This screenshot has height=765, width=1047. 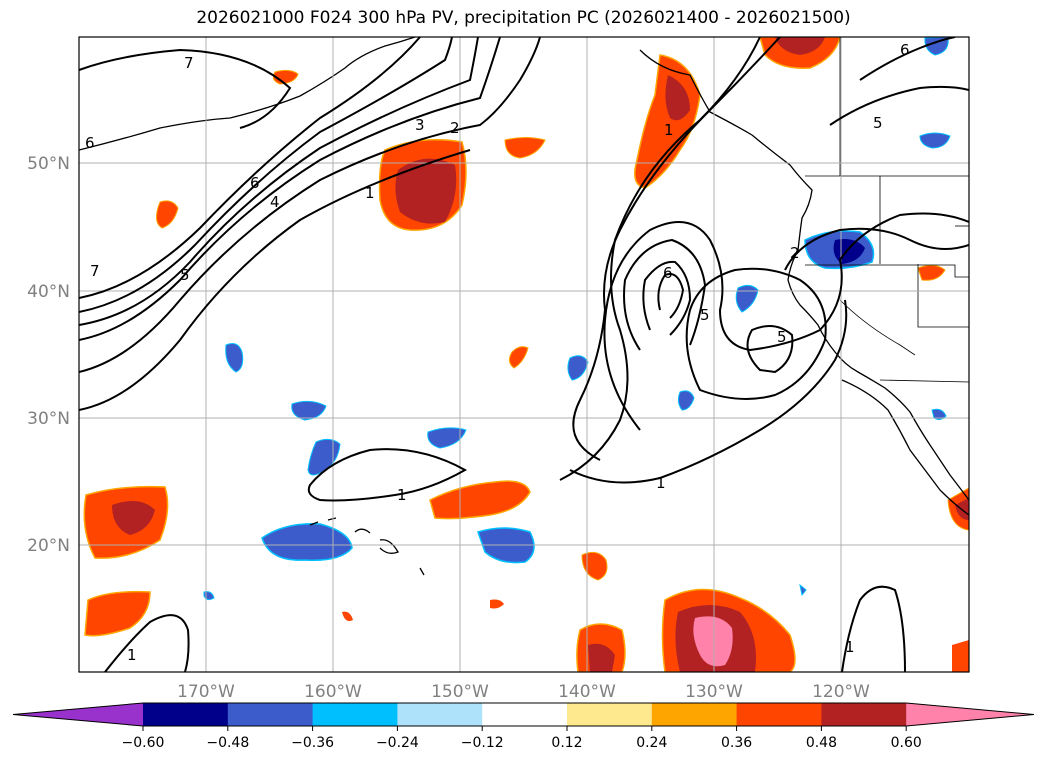 What do you see at coordinates (887, 210) in the screenshot?
I see `political-borders` at bounding box center [887, 210].